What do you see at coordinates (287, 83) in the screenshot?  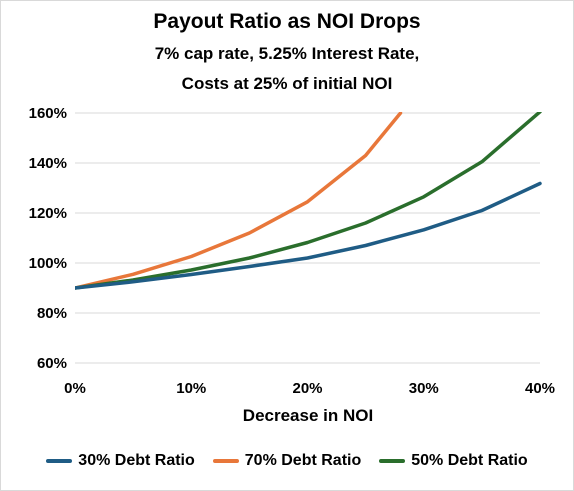 I see `chart-subtitle-line2: Costs at 25% of initial NOI` at bounding box center [287, 83].